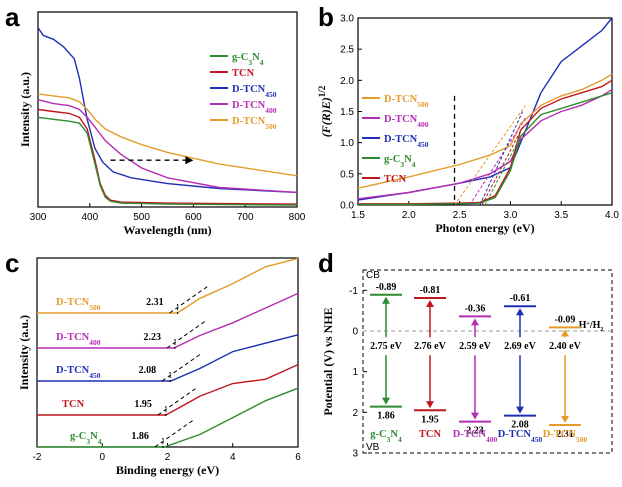  Describe the element at coordinates (386, 416) in the screenshot. I see `vb-value-g-C3N4: 1.86` at that location.